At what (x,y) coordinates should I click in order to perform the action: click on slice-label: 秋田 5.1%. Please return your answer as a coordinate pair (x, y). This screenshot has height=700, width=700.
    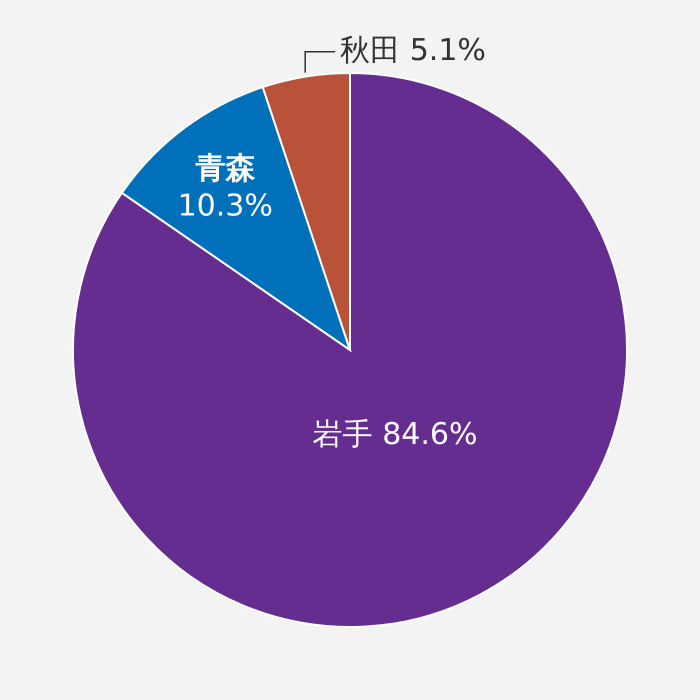
    Looking at the image, I should click on (413, 50).